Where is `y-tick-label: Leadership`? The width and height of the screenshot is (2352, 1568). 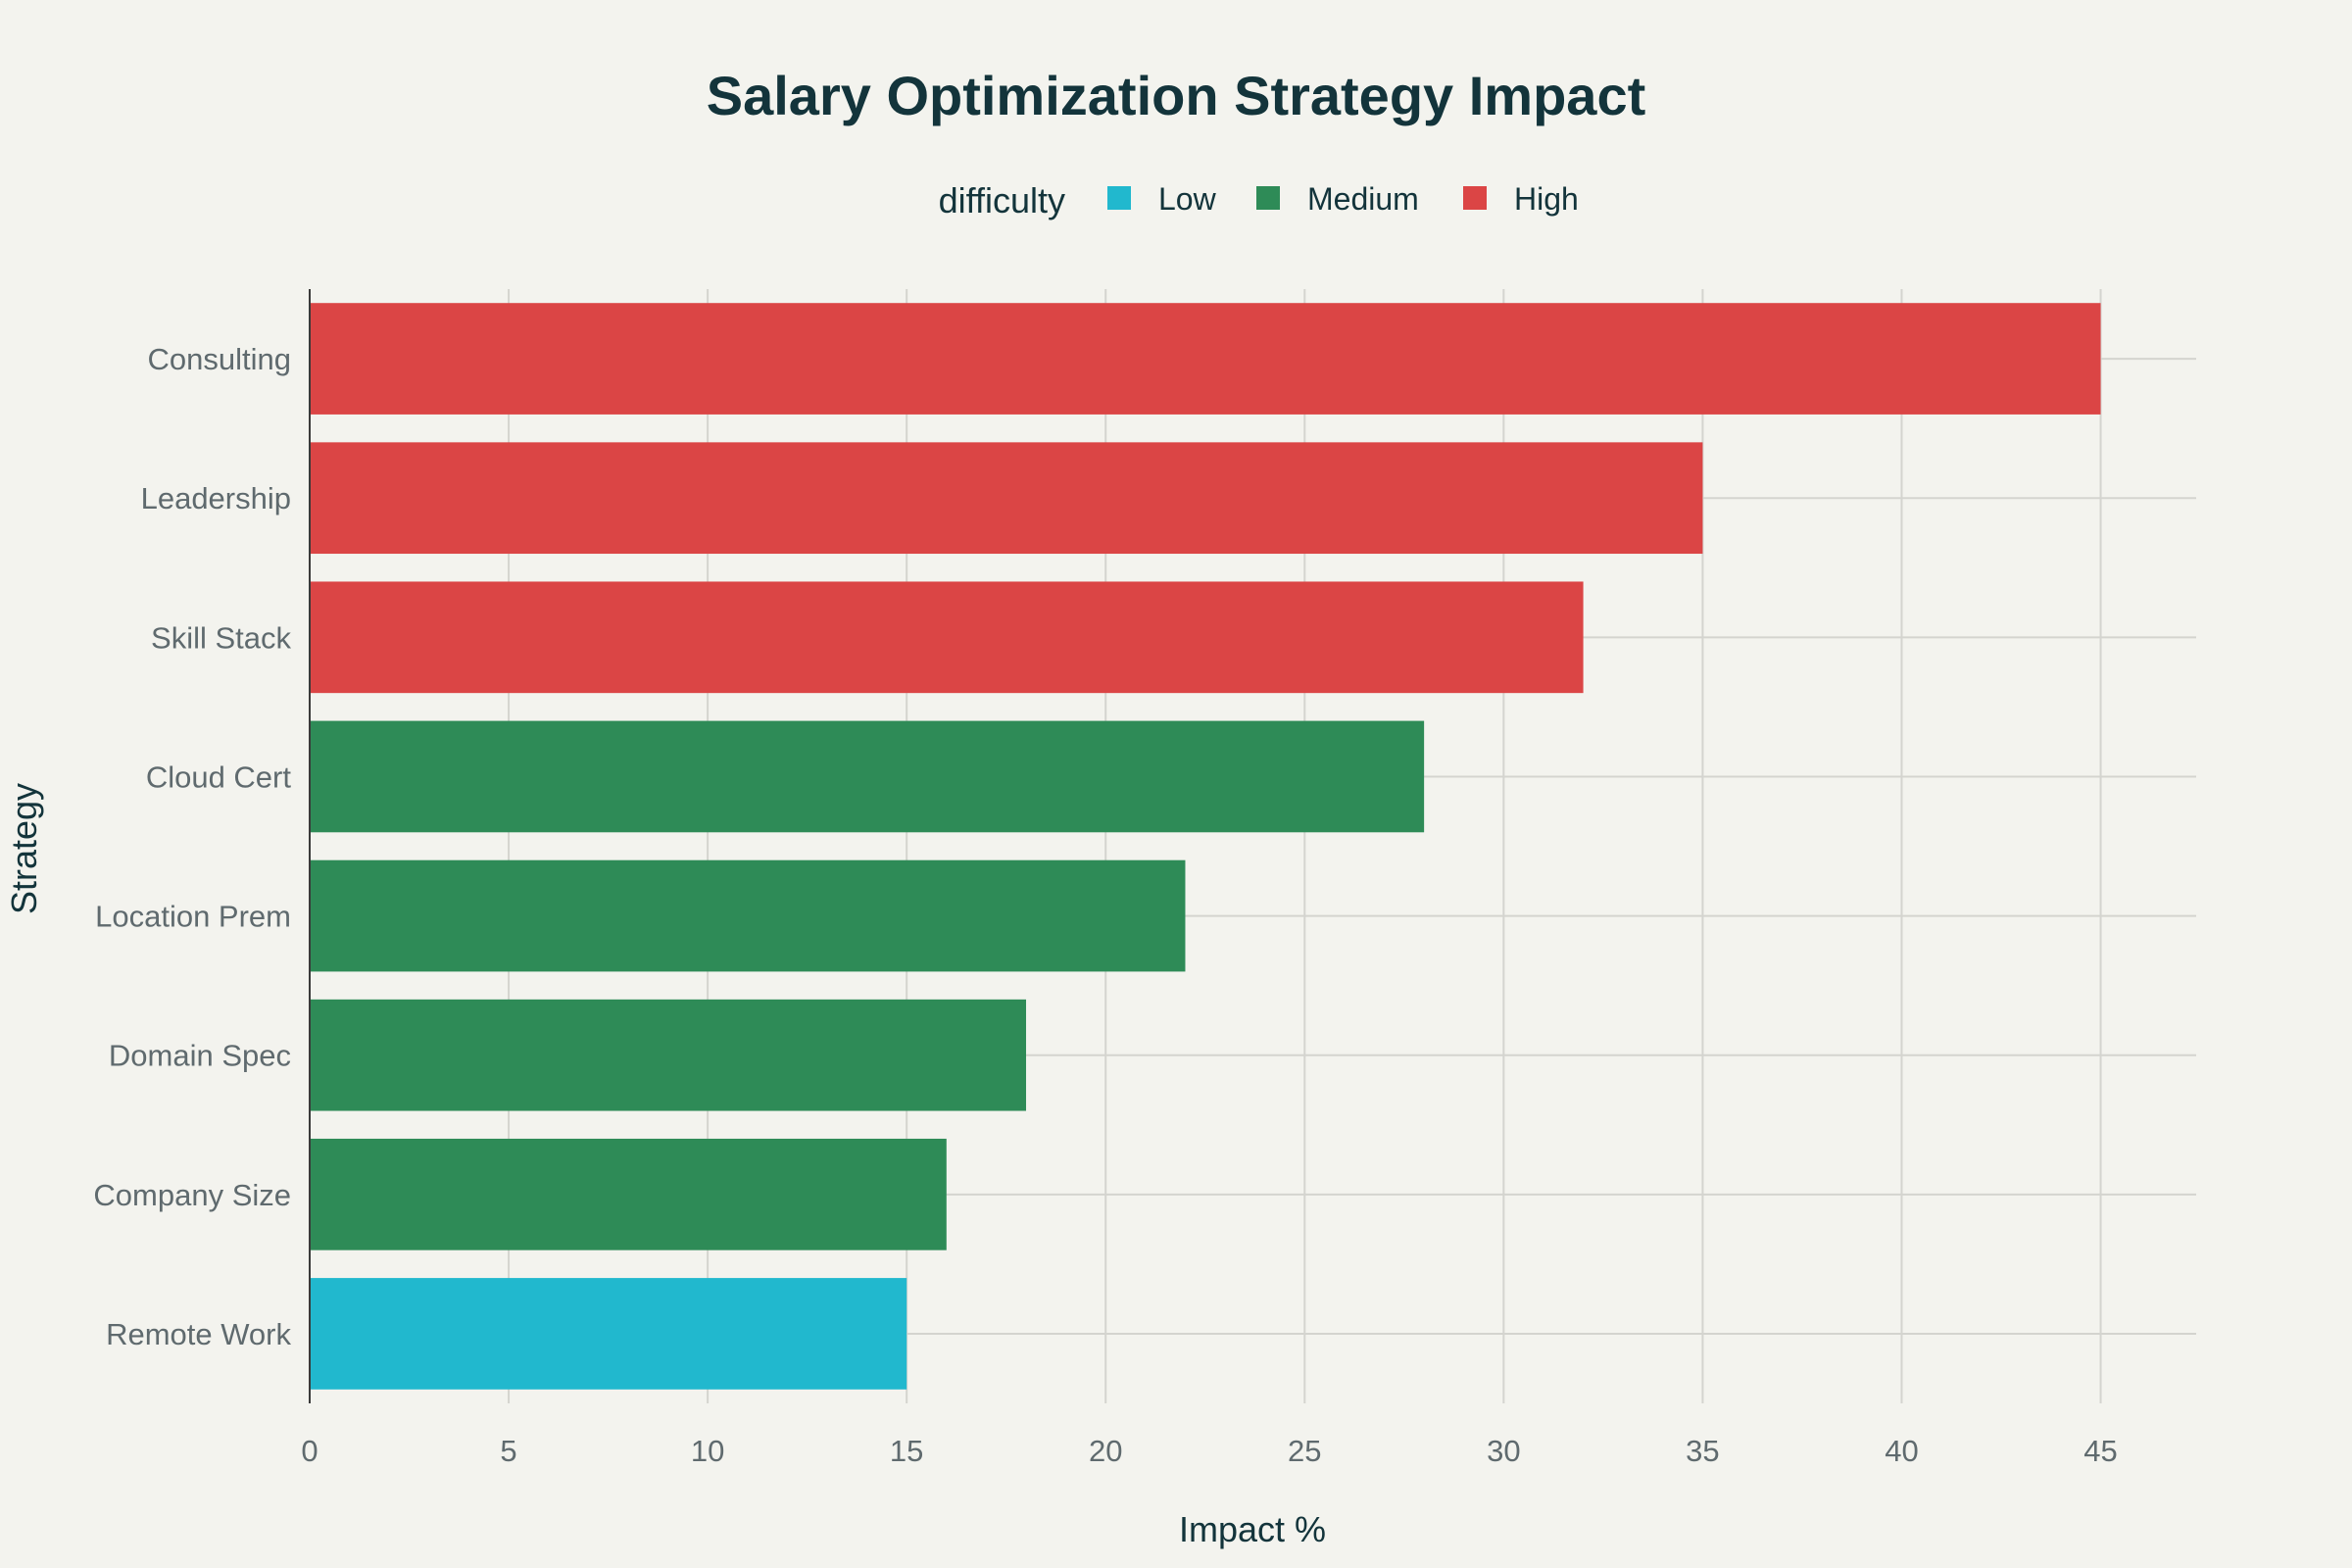 y-tick-label: Leadership is located at coordinates (216, 498).